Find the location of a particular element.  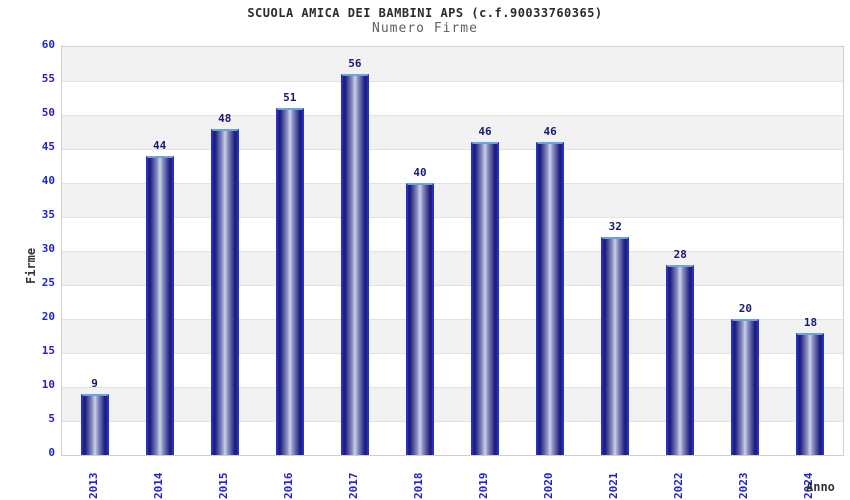

y-tick-label: 15 is located at coordinates (48, 350).